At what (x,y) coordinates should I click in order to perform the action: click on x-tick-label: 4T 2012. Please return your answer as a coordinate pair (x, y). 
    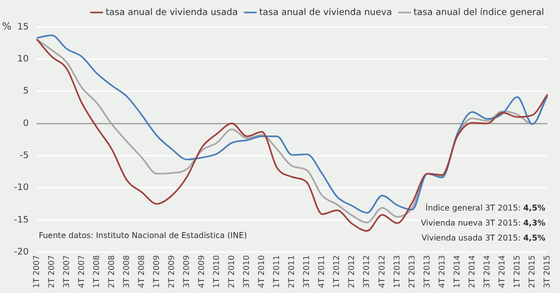
    Looking at the image, I should click on (381, 271).